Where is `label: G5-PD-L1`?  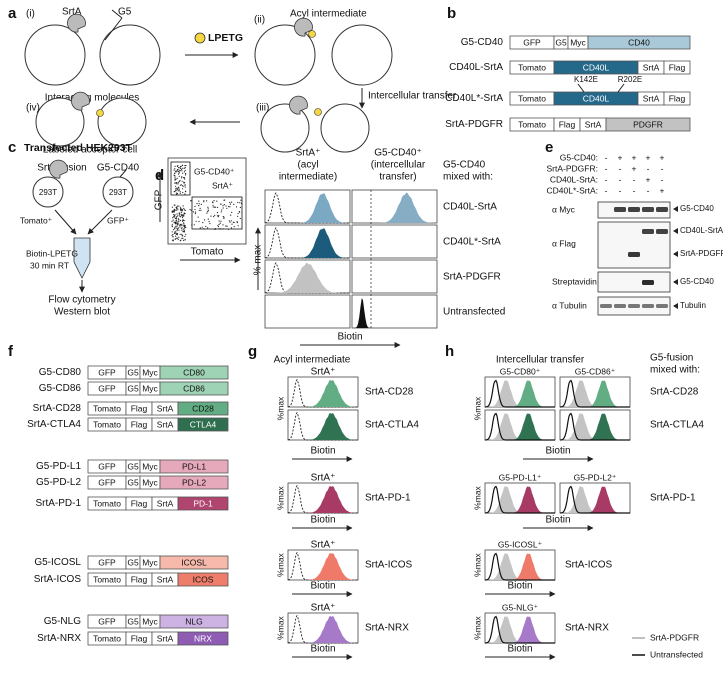
label: G5-PD-L1 is located at coordinates (58, 466).